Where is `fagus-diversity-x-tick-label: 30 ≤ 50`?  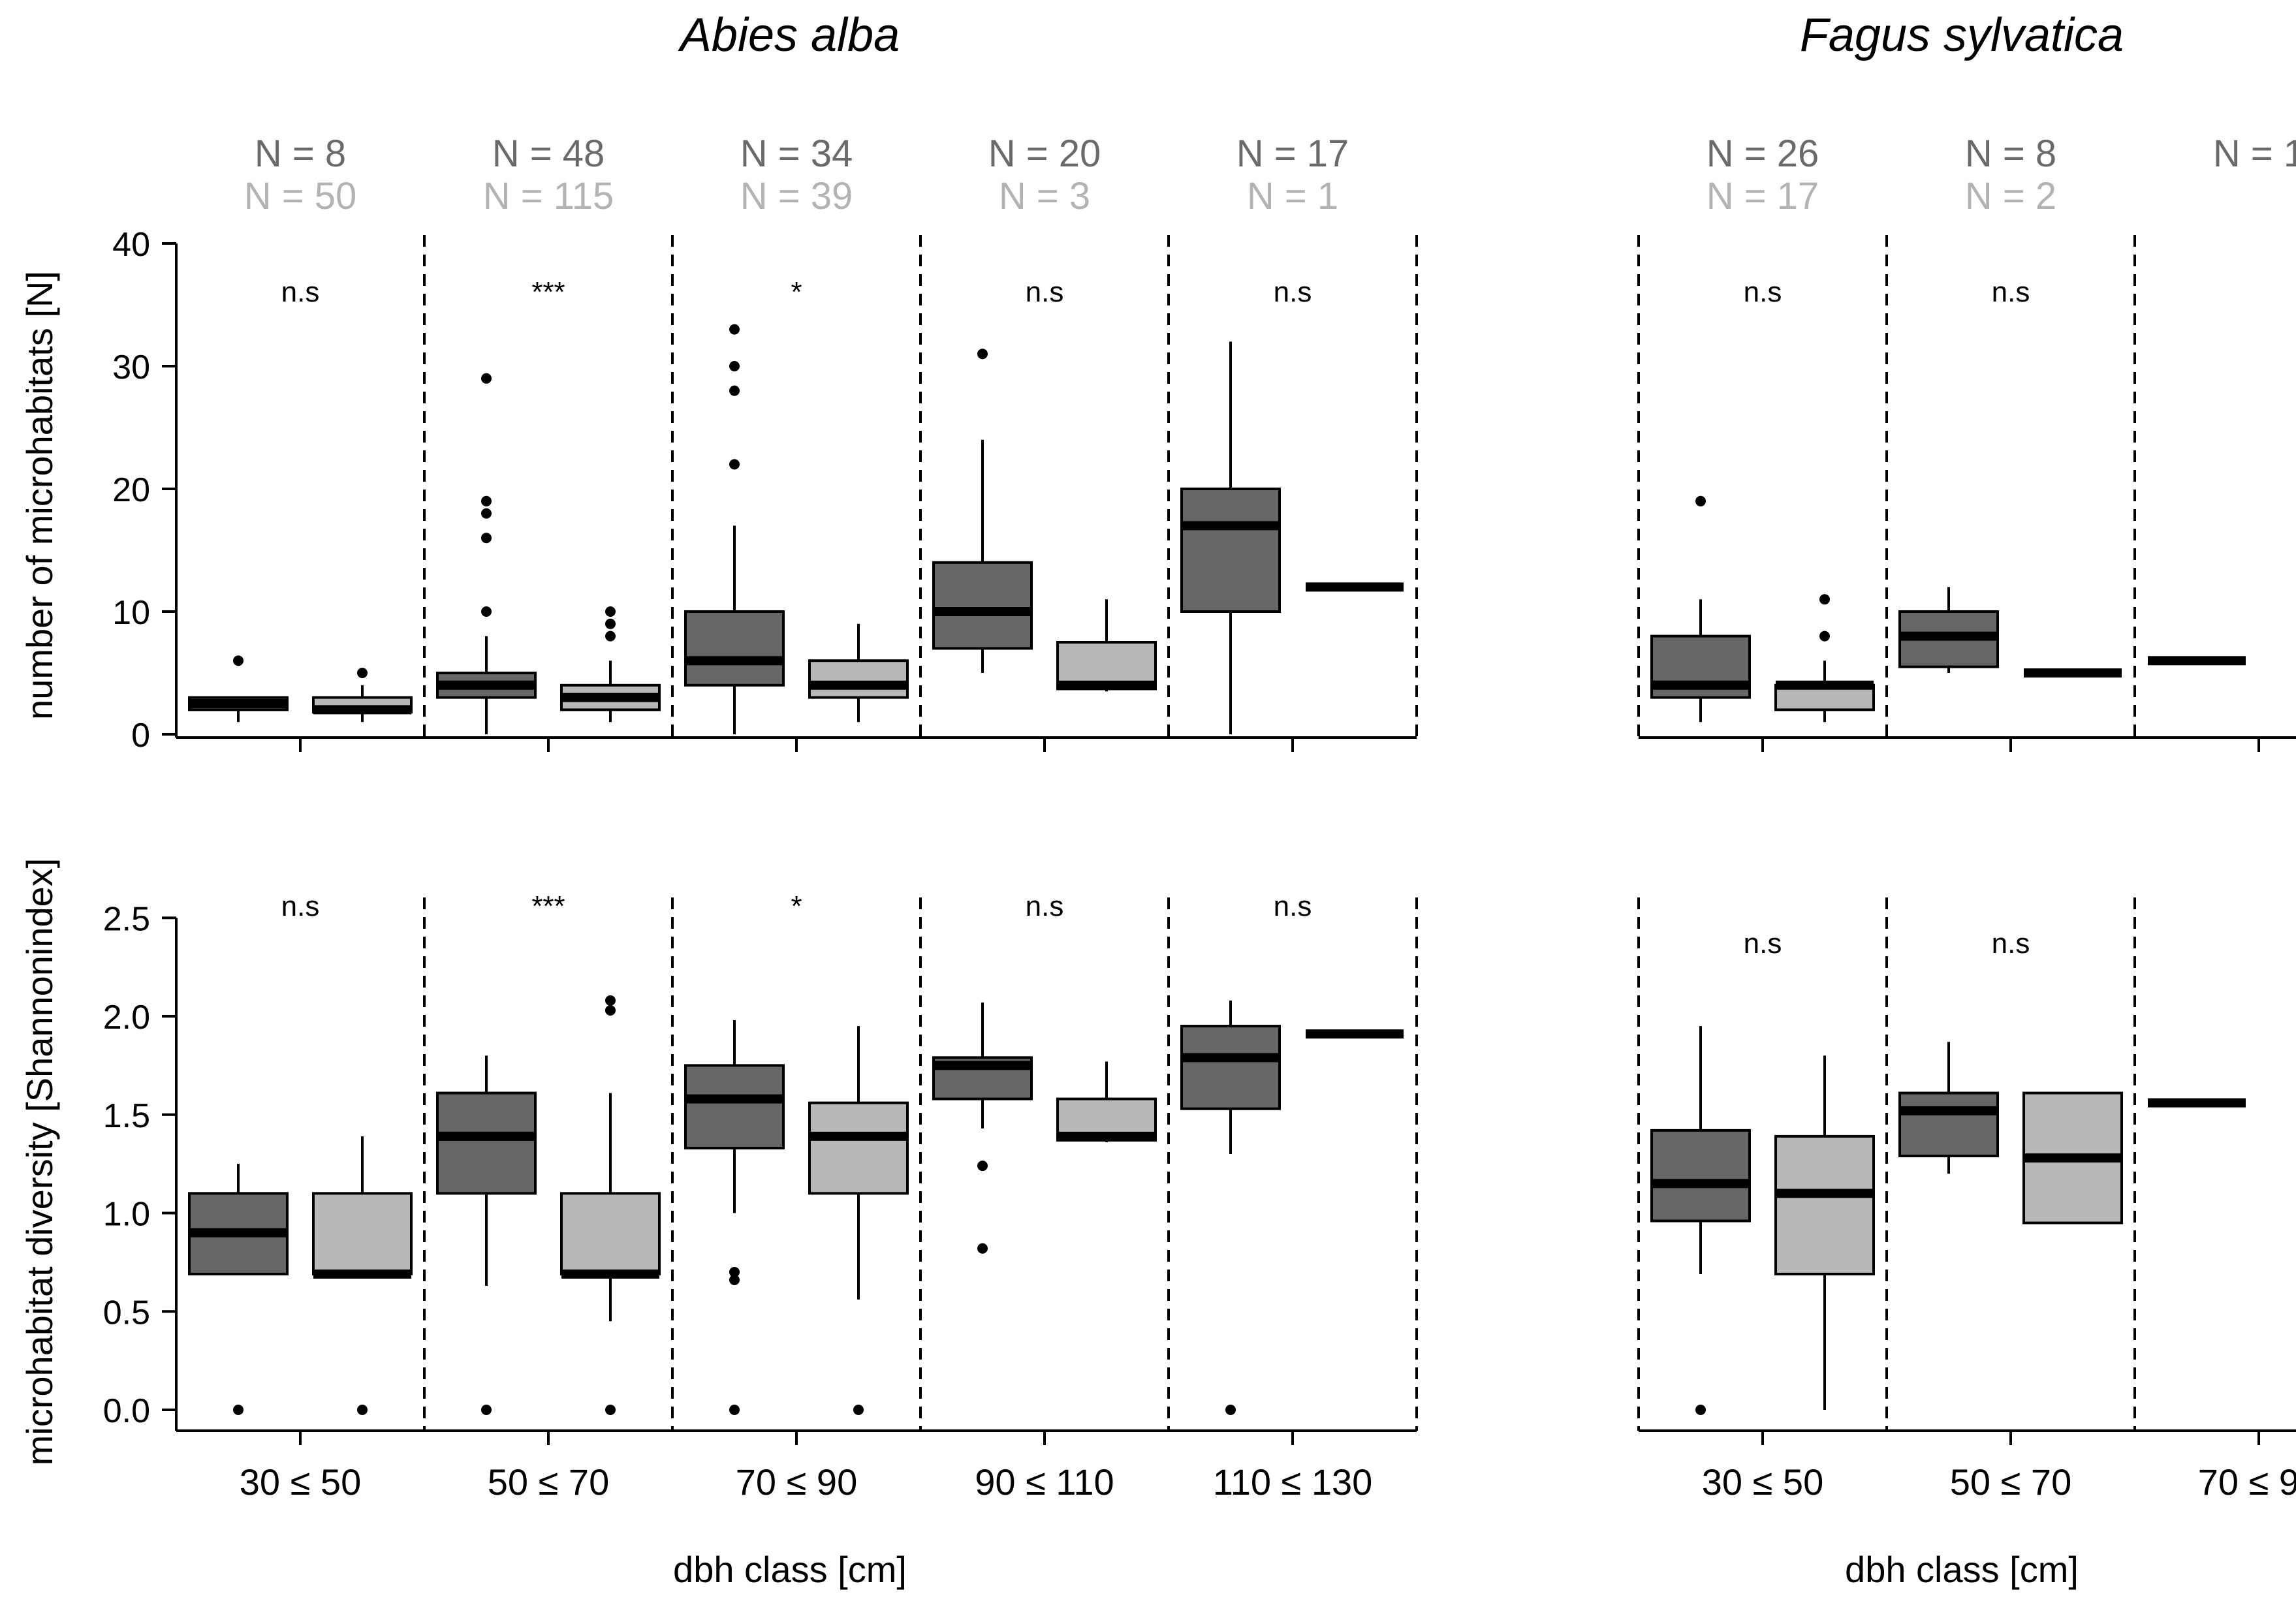
fagus-diversity-x-tick-label: 30 ≤ 50 is located at coordinates (1762, 1482).